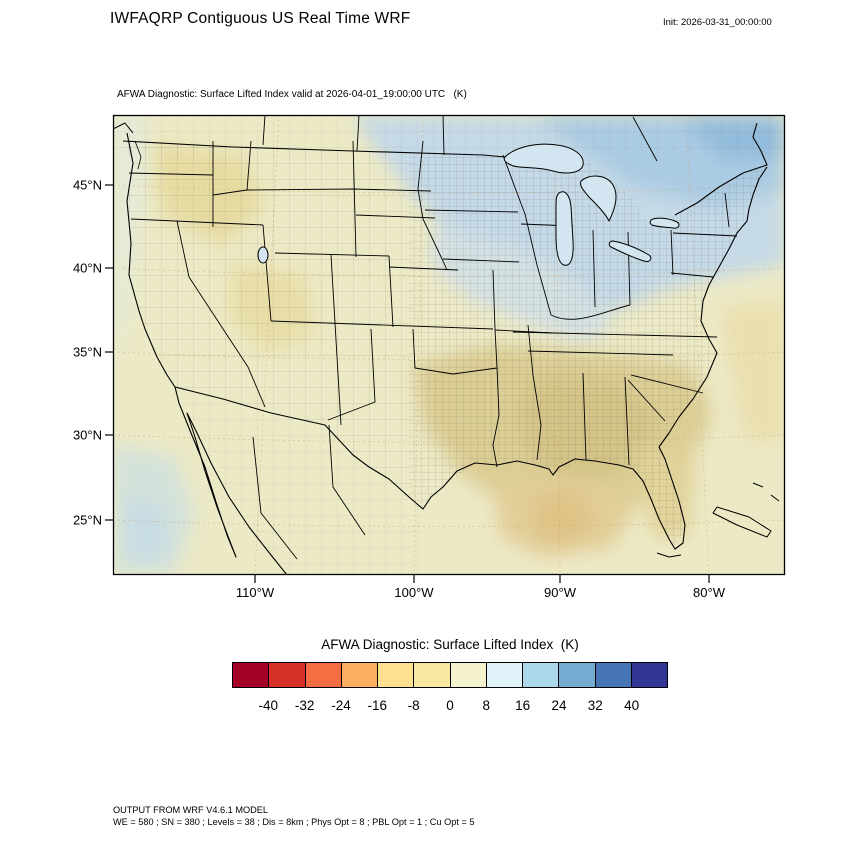 This screenshot has width=850, height=850. What do you see at coordinates (87, 268) in the screenshot?
I see `y-axis-label-40n: 40°N` at bounding box center [87, 268].